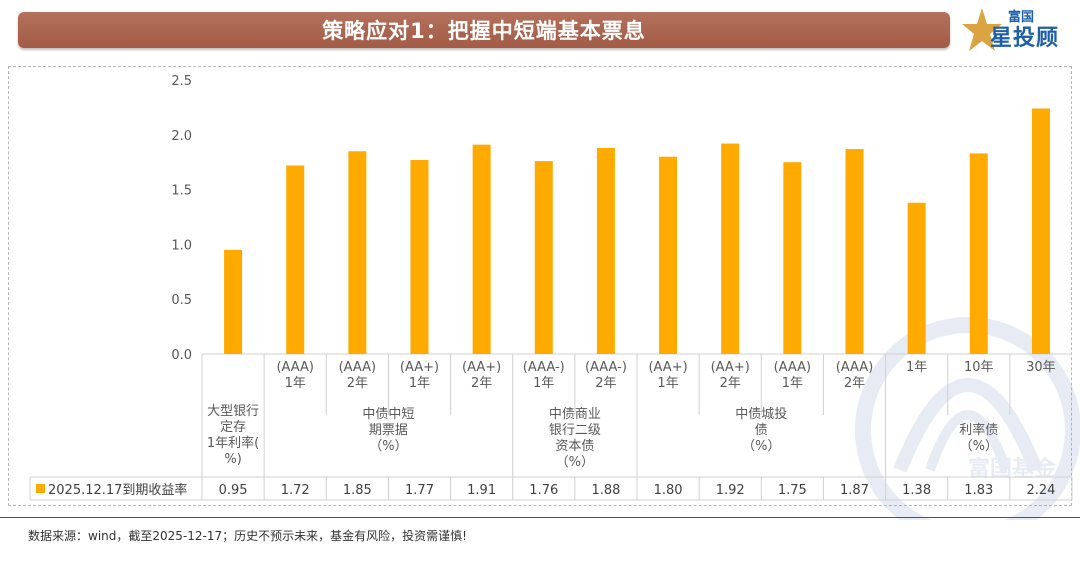  I want to click on logo-small-text: 富国, so click(1021, 17).